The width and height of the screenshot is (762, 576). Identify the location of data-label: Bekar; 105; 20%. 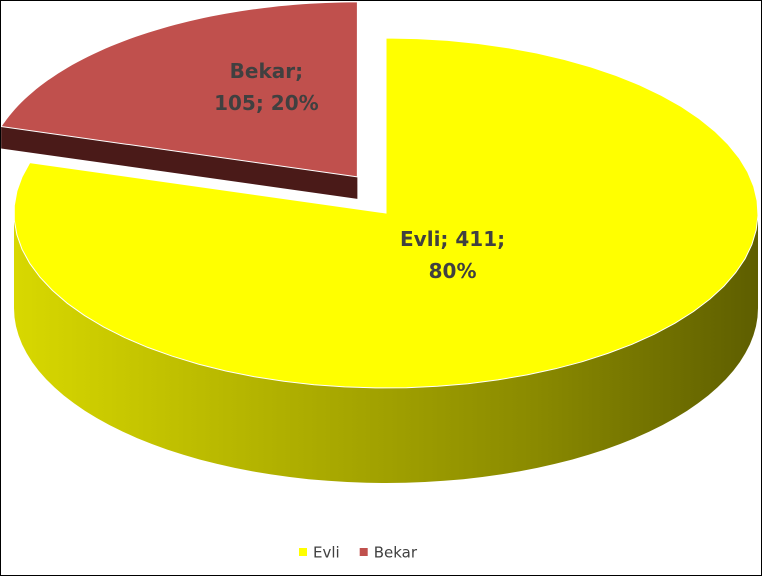
(266, 86).